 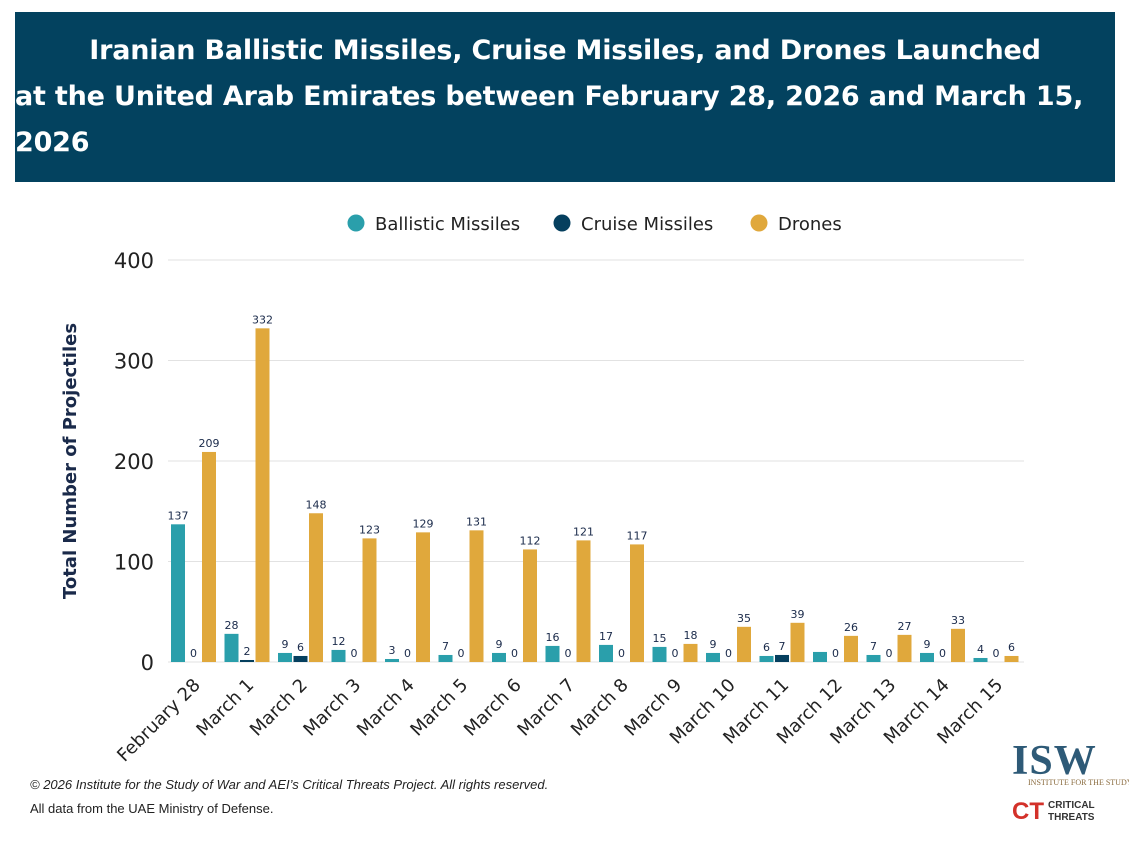 I want to click on y-tick-label-300: 300, so click(x=134, y=362).